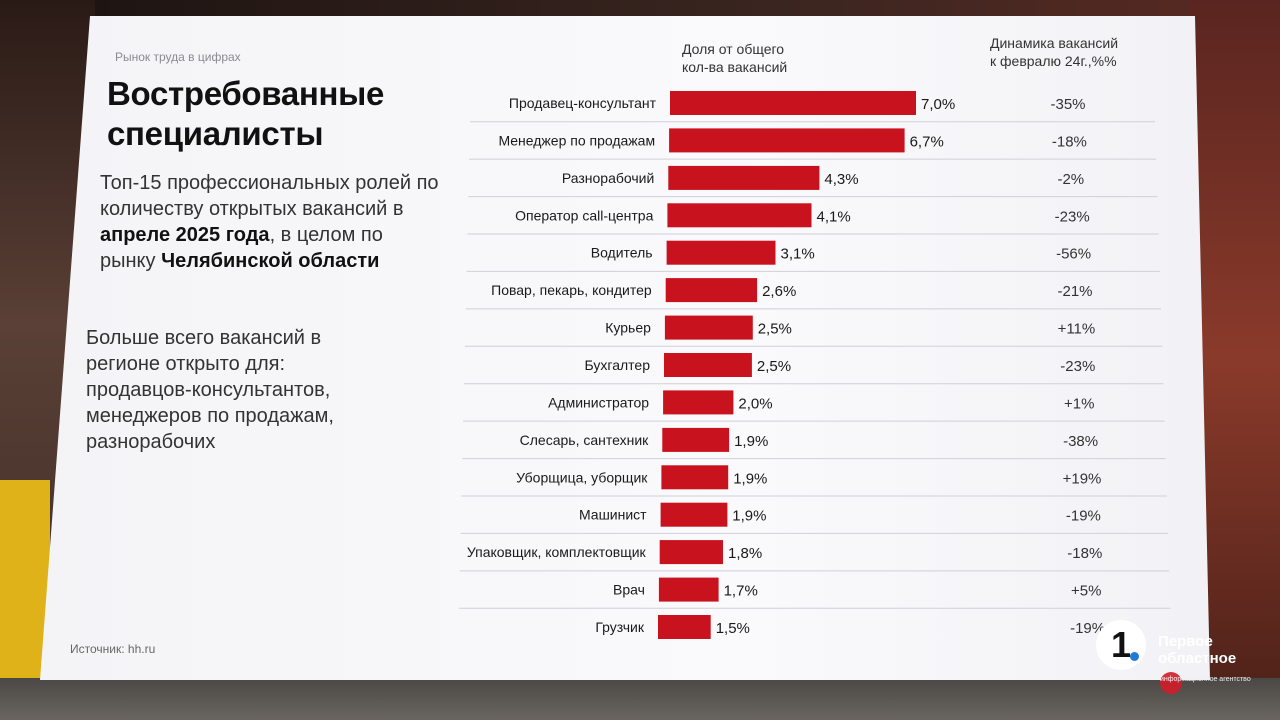 The width and height of the screenshot is (1280, 720). What do you see at coordinates (1134, 656) in the screenshot?
I see `logo-dot-icon` at bounding box center [1134, 656].